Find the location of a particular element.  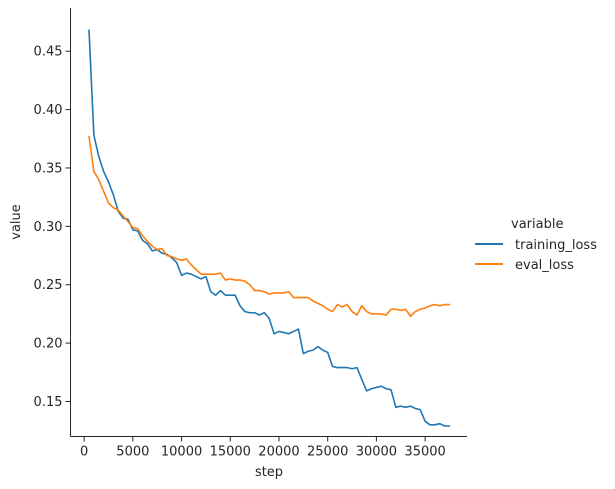

y-tick-label: 0.30 is located at coordinates (48, 227).